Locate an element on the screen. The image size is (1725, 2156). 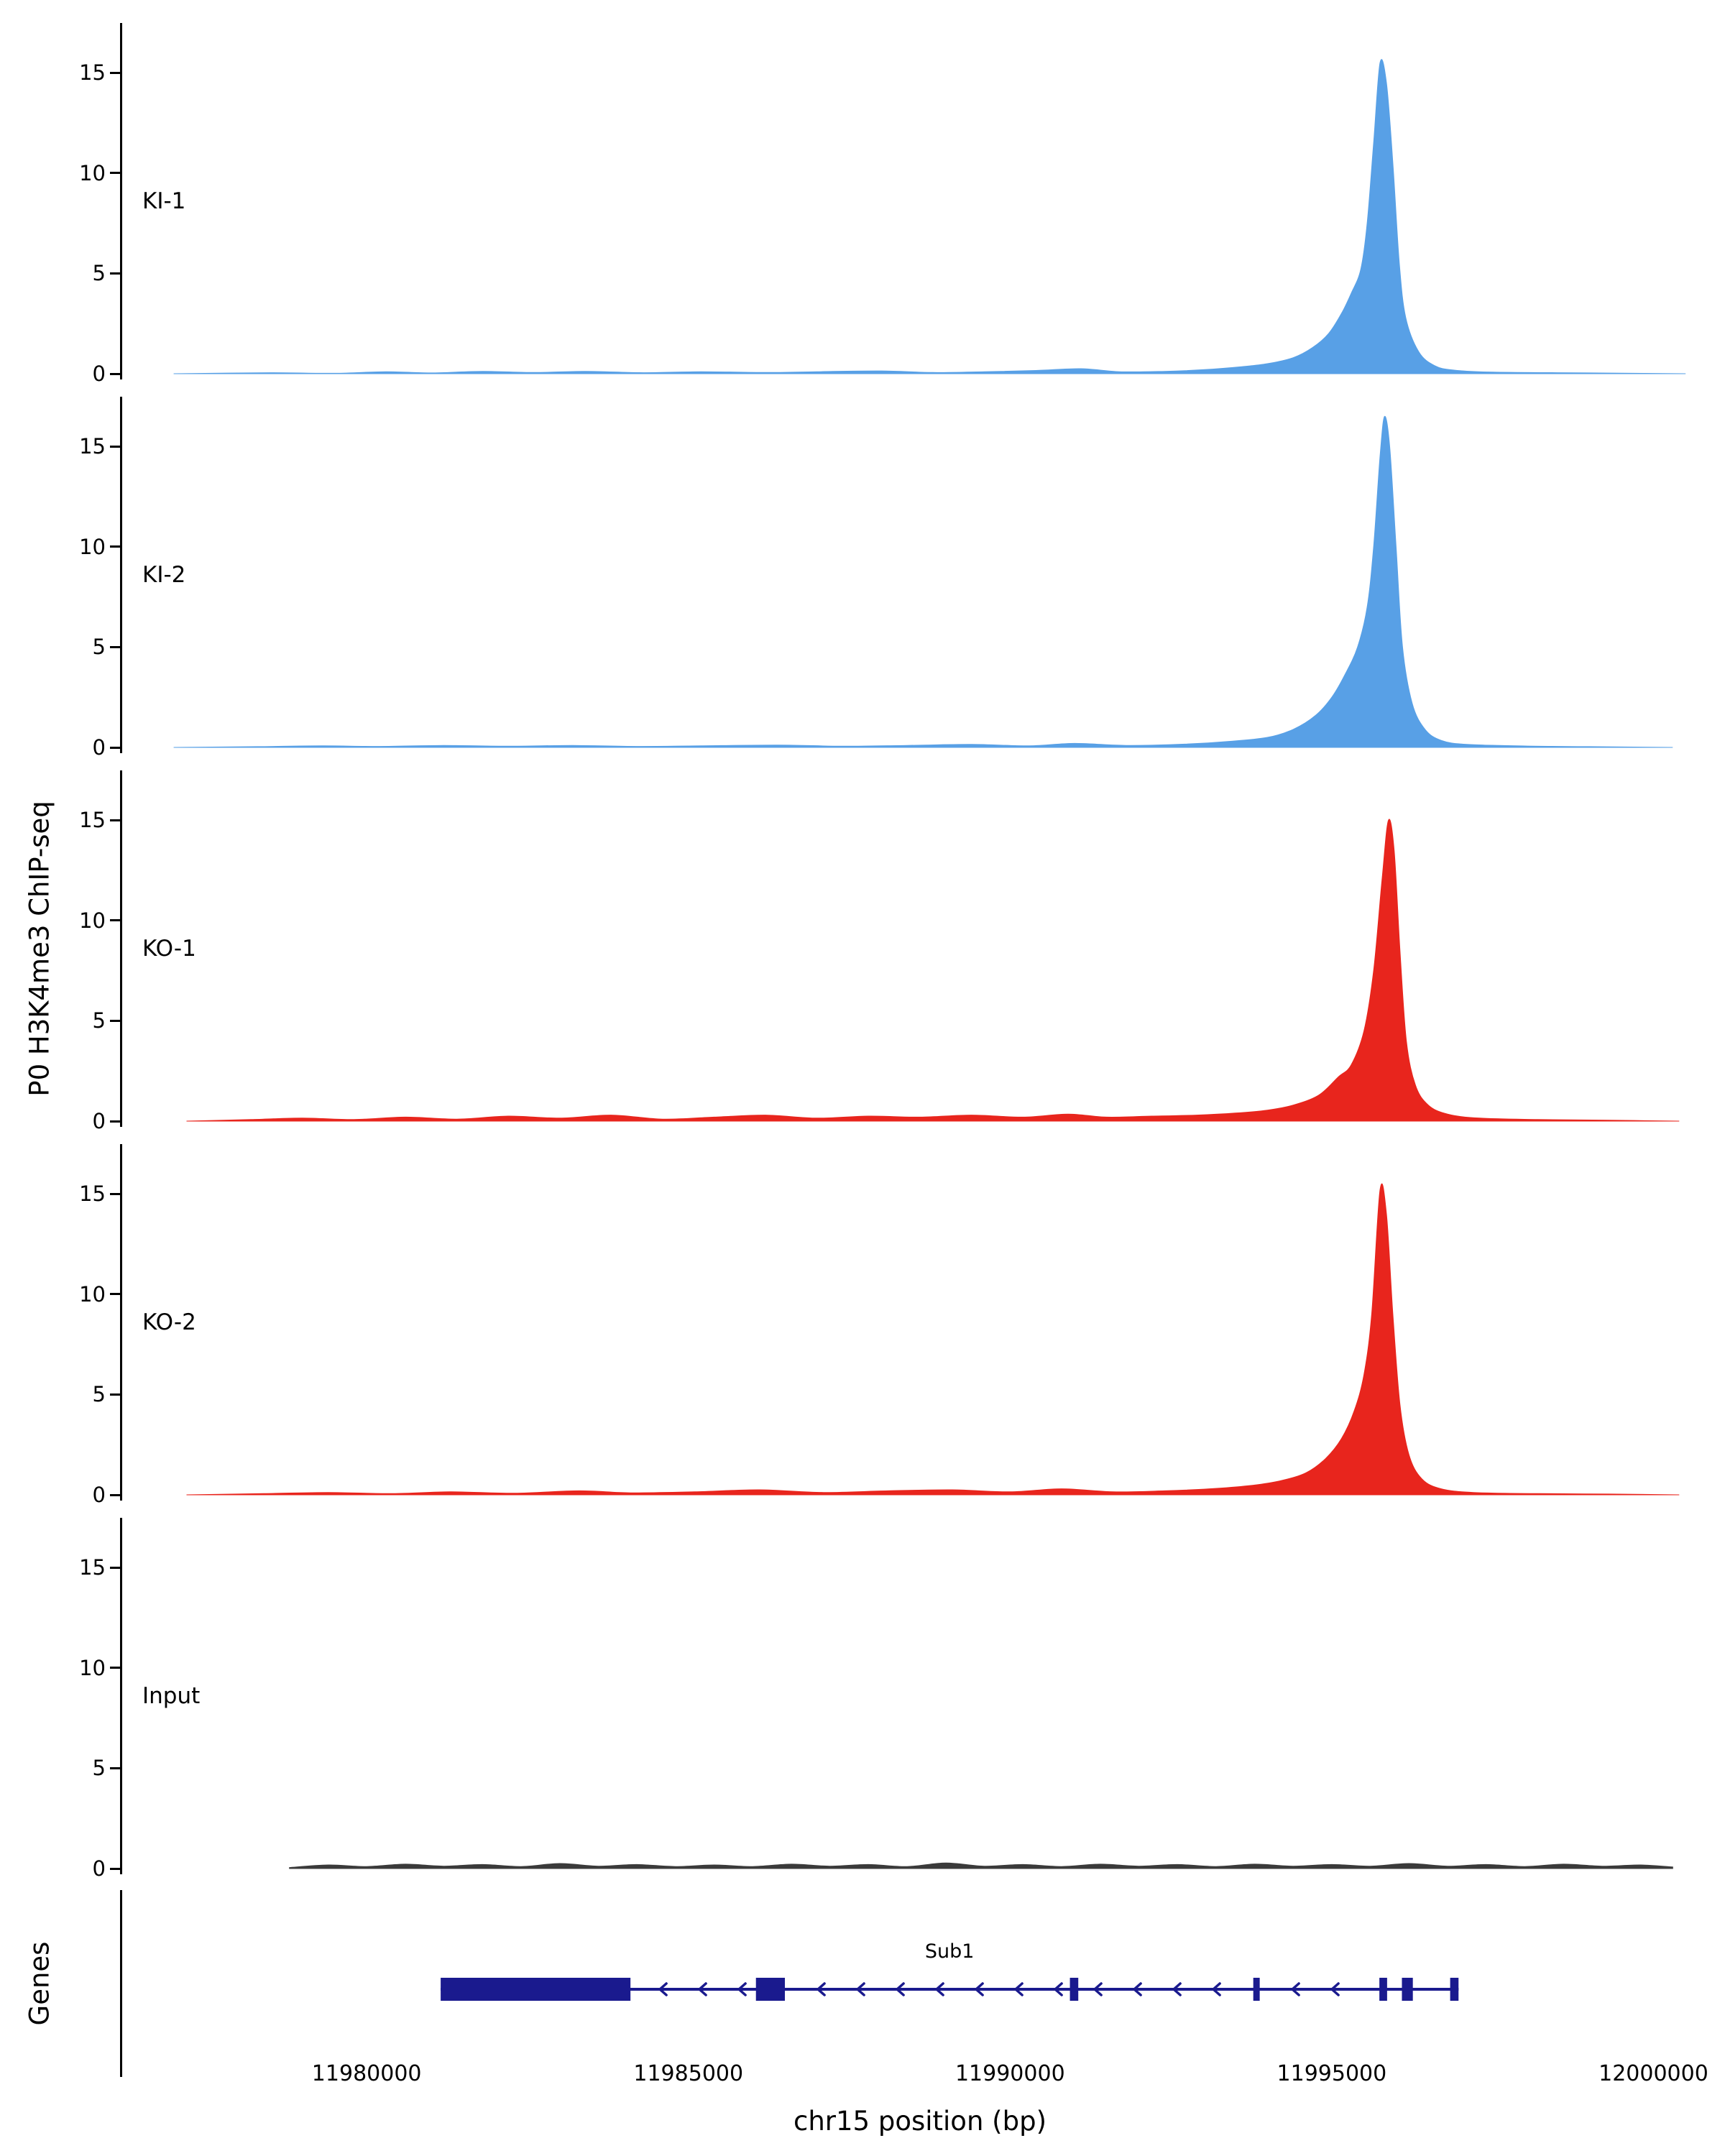
genes-axis-line is located at coordinates (121, 1984).